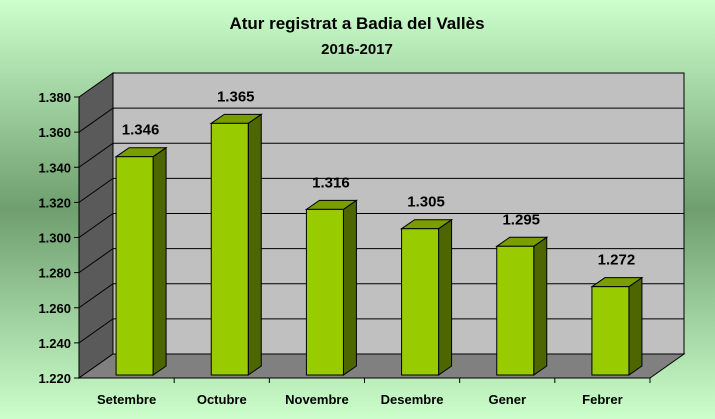 The height and width of the screenshot is (419, 715). I want to click on x-tick-label: Octubre, so click(222, 399).